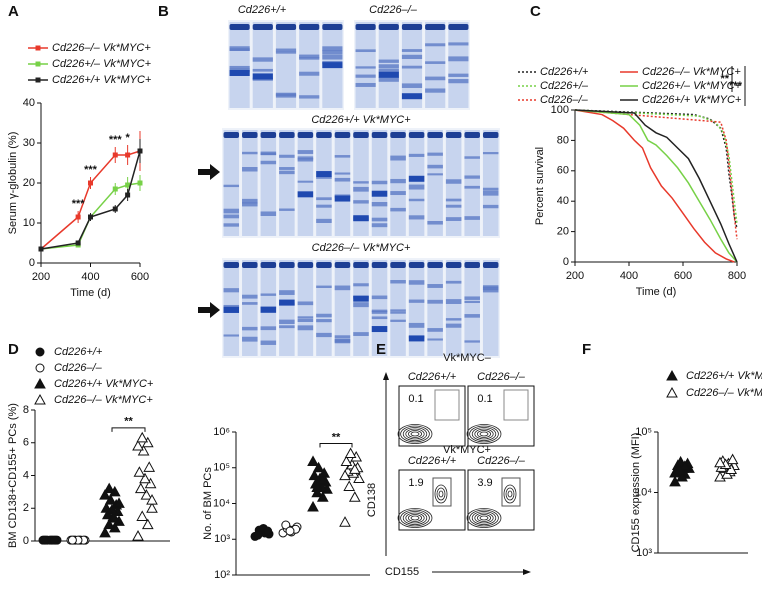 The width and height of the screenshot is (762, 593). What do you see at coordinates (209, 310) in the screenshot?
I see `arrow` at bounding box center [209, 310].